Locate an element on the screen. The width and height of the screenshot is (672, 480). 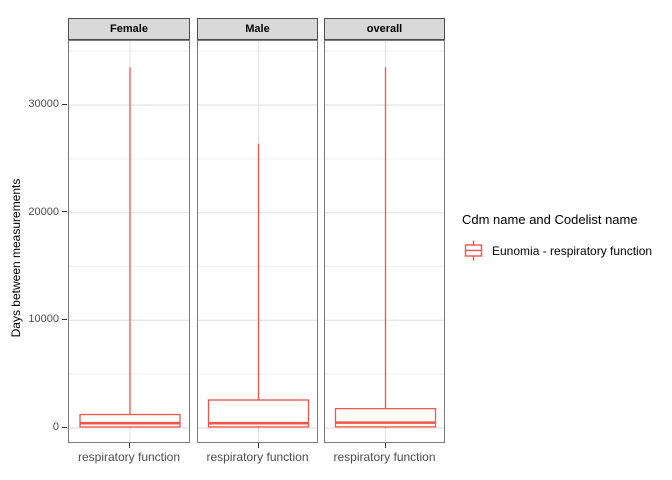
boxplot-key-icon is located at coordinates (473, 250).